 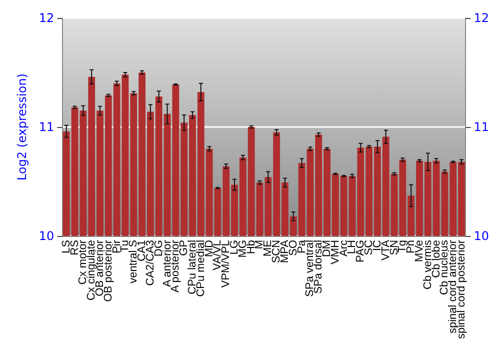 What do you see at coordinates (46, 18) in the screenshot?
I see `y-tick-label: 12` at bounding box center [46, 18].